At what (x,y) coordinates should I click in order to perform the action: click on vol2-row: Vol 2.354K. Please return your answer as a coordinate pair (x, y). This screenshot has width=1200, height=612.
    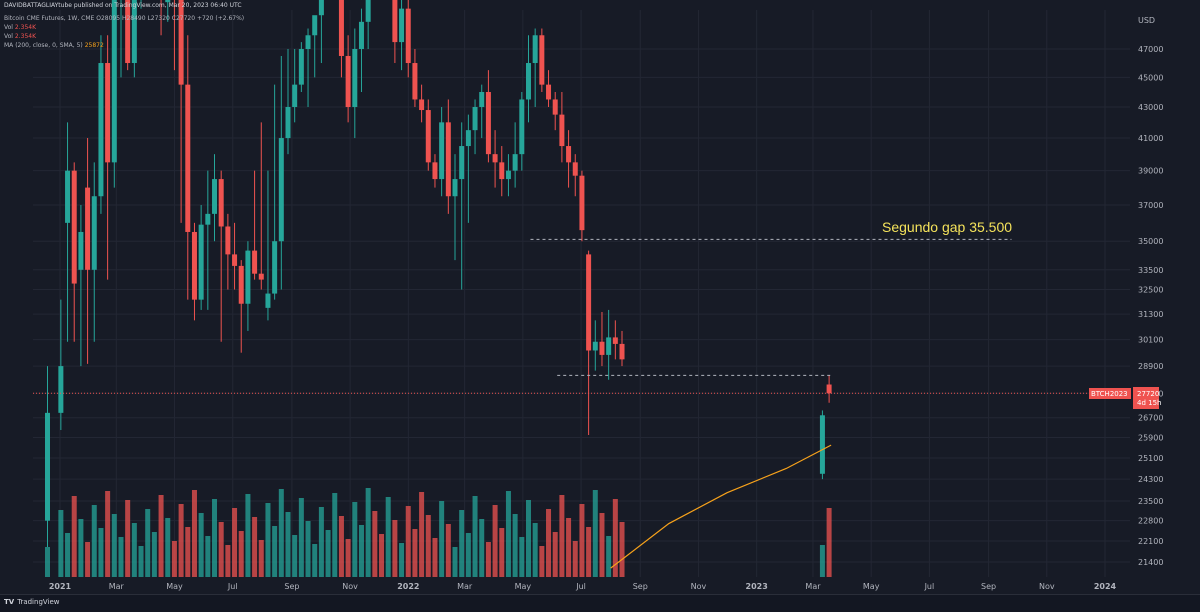
    Looking at the image, I should click on (20, 36).